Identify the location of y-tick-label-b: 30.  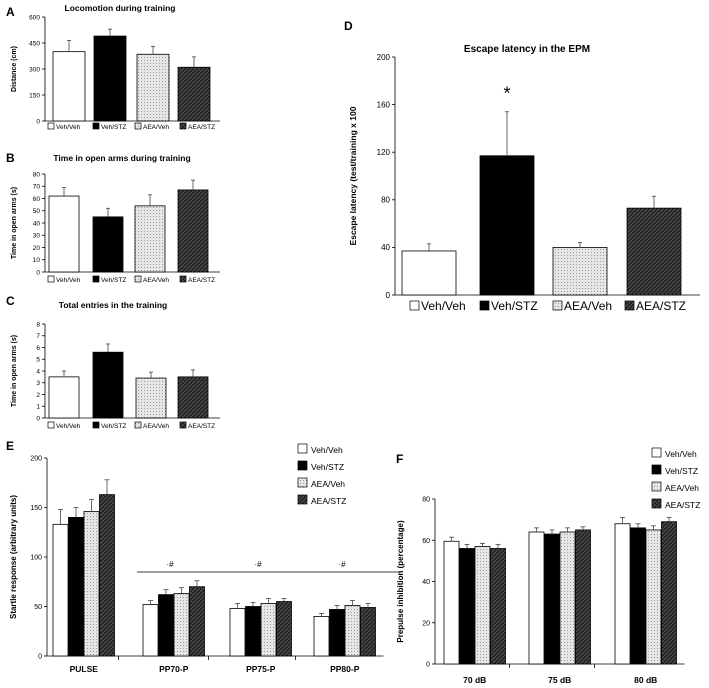
(37, 236).